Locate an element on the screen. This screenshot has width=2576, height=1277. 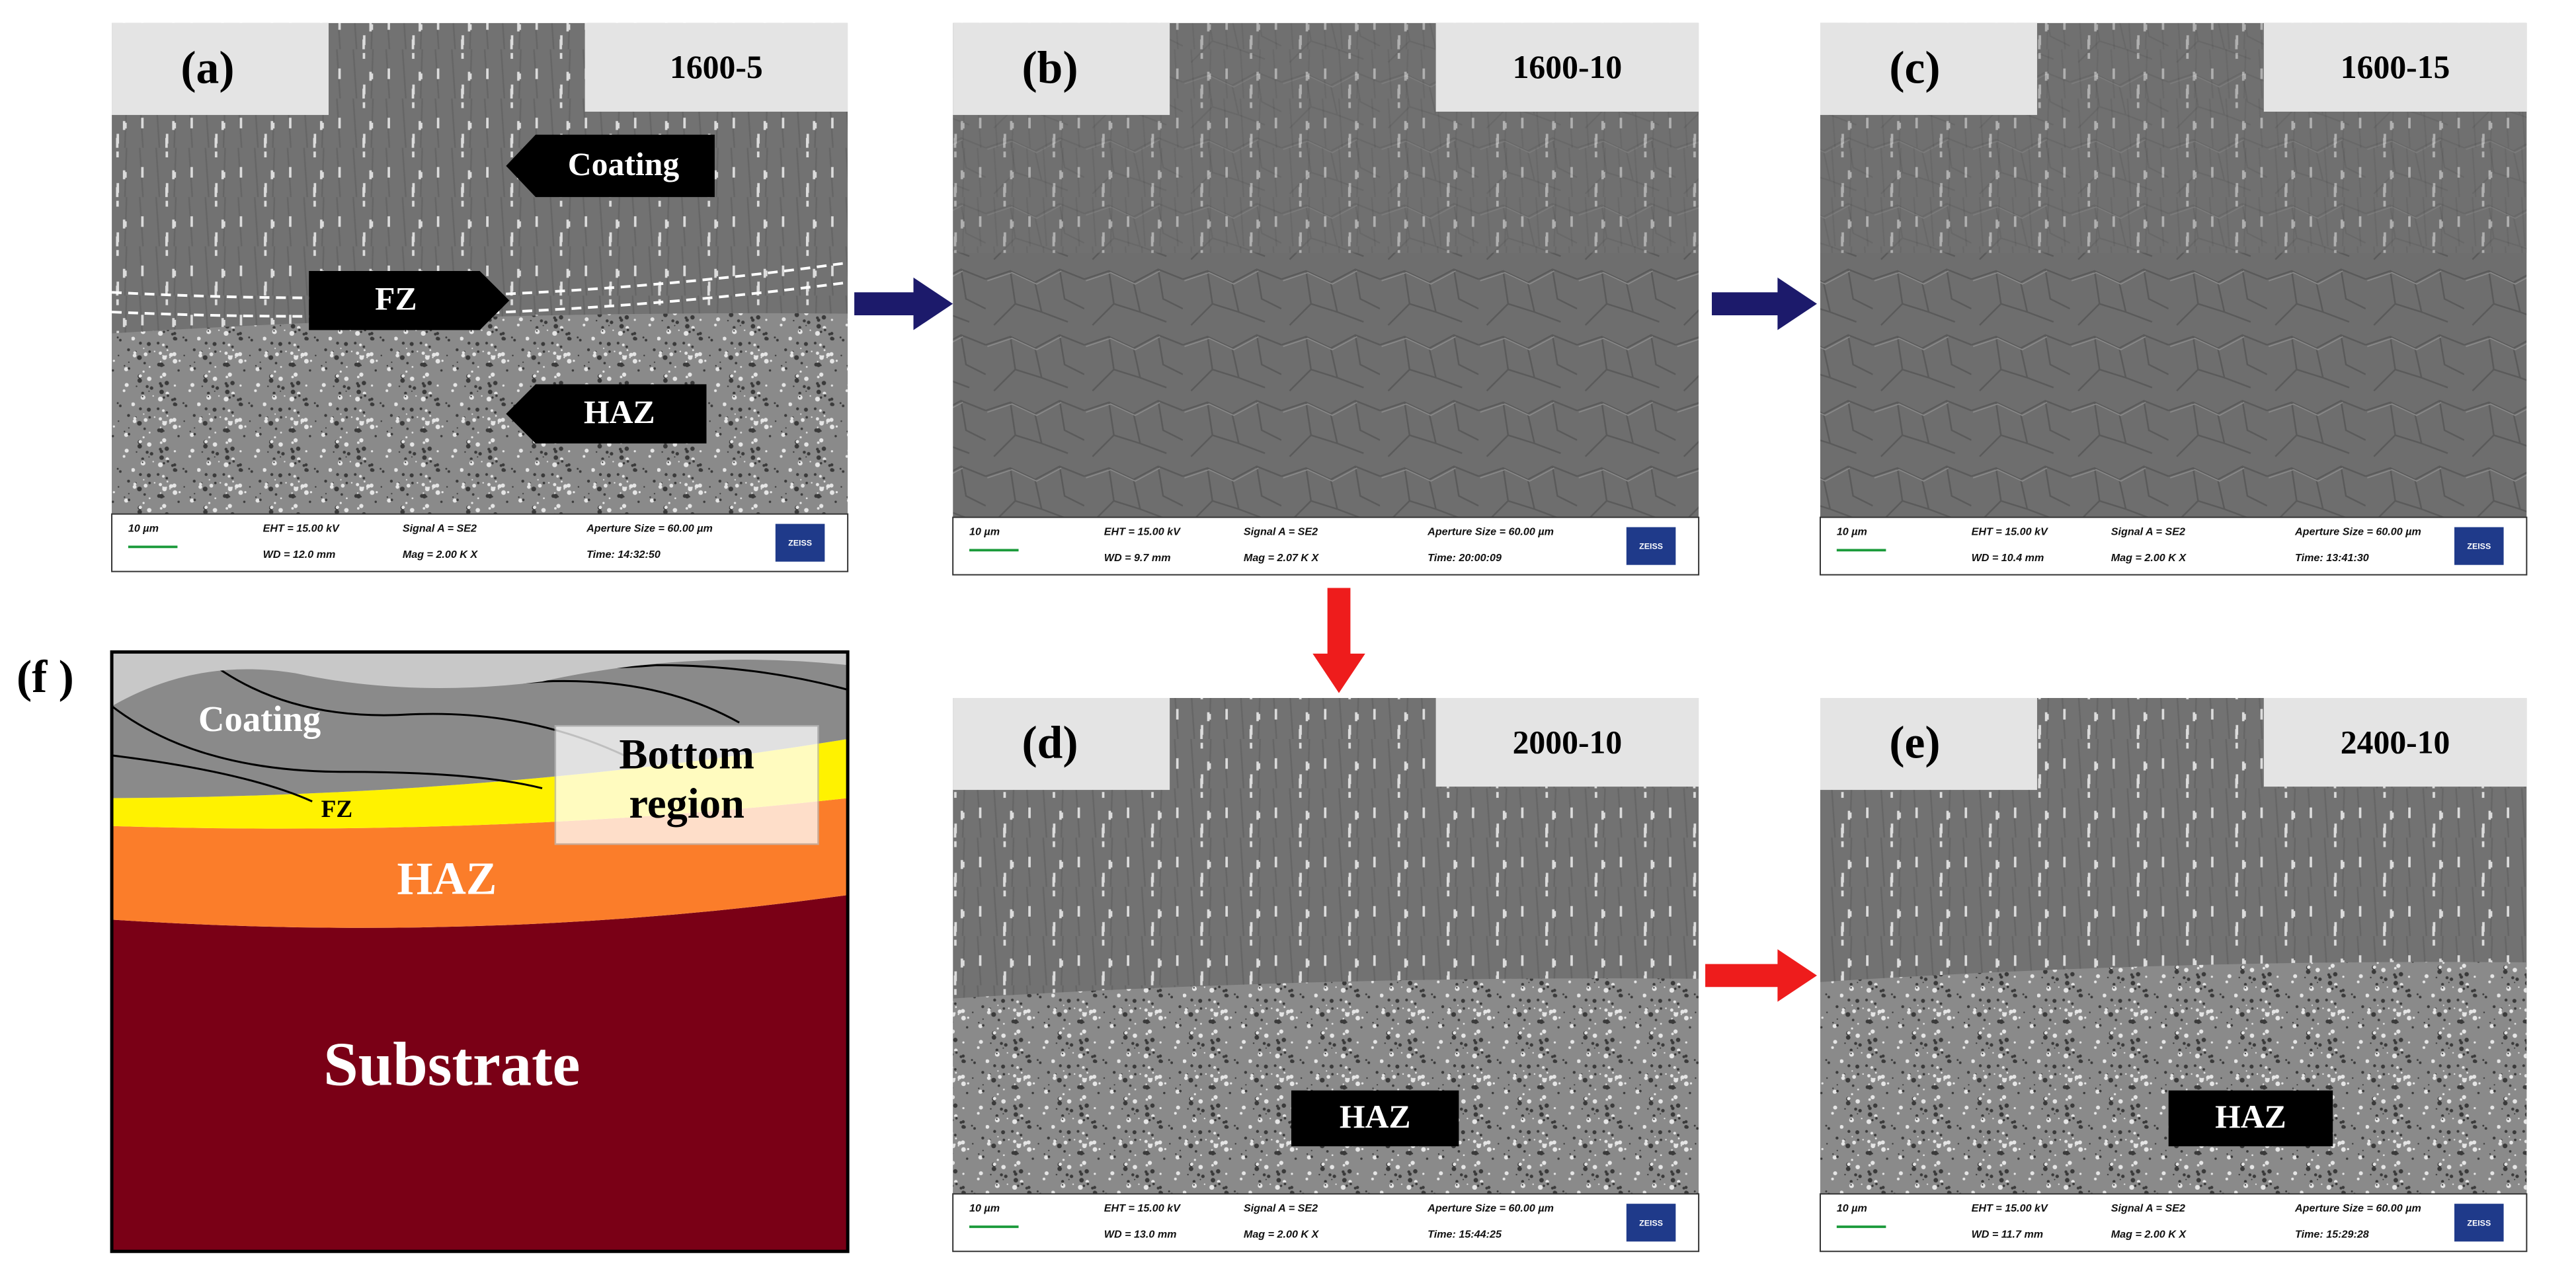
condition-label: 1600-5 is located at coordinates (716, 67).